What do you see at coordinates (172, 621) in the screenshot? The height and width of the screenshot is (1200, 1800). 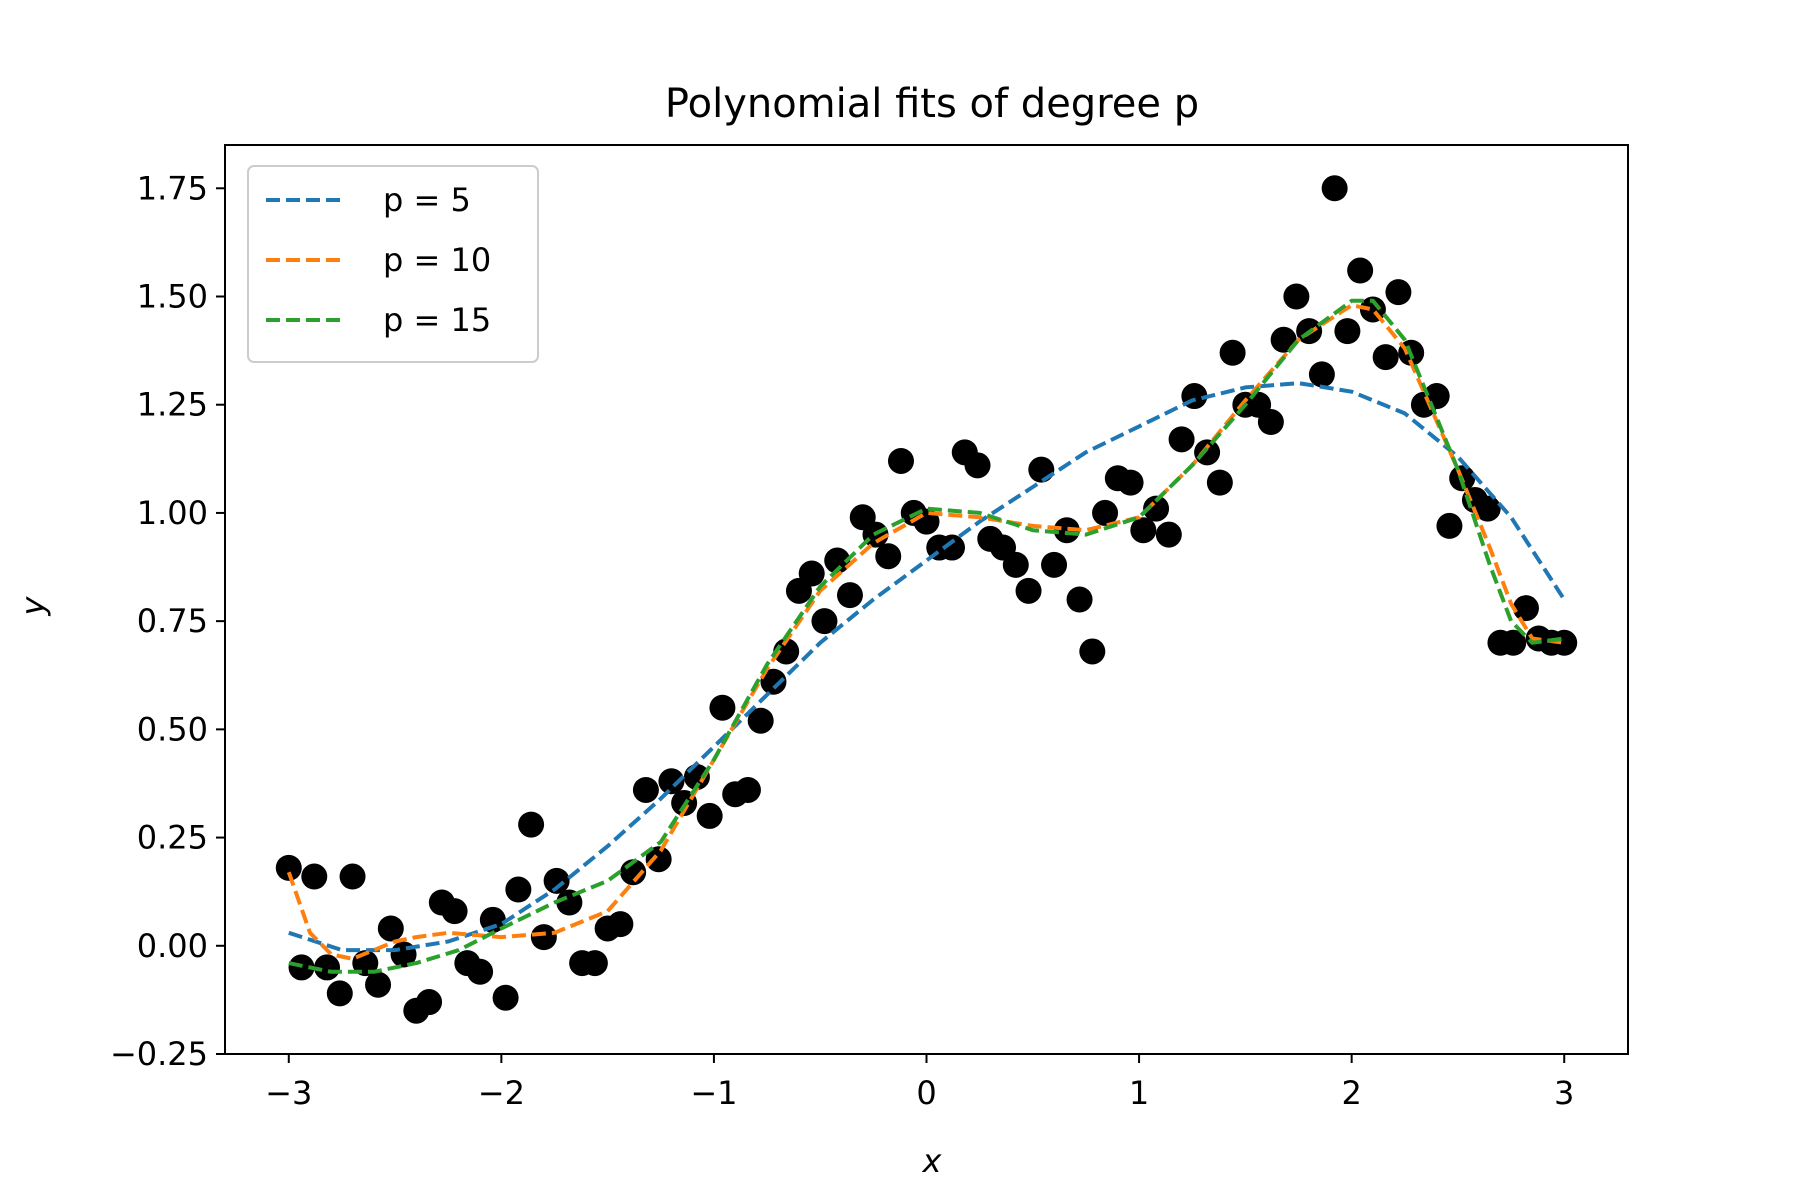 I see `y-tick-label: 0.75` at bounding box center [172, 621].